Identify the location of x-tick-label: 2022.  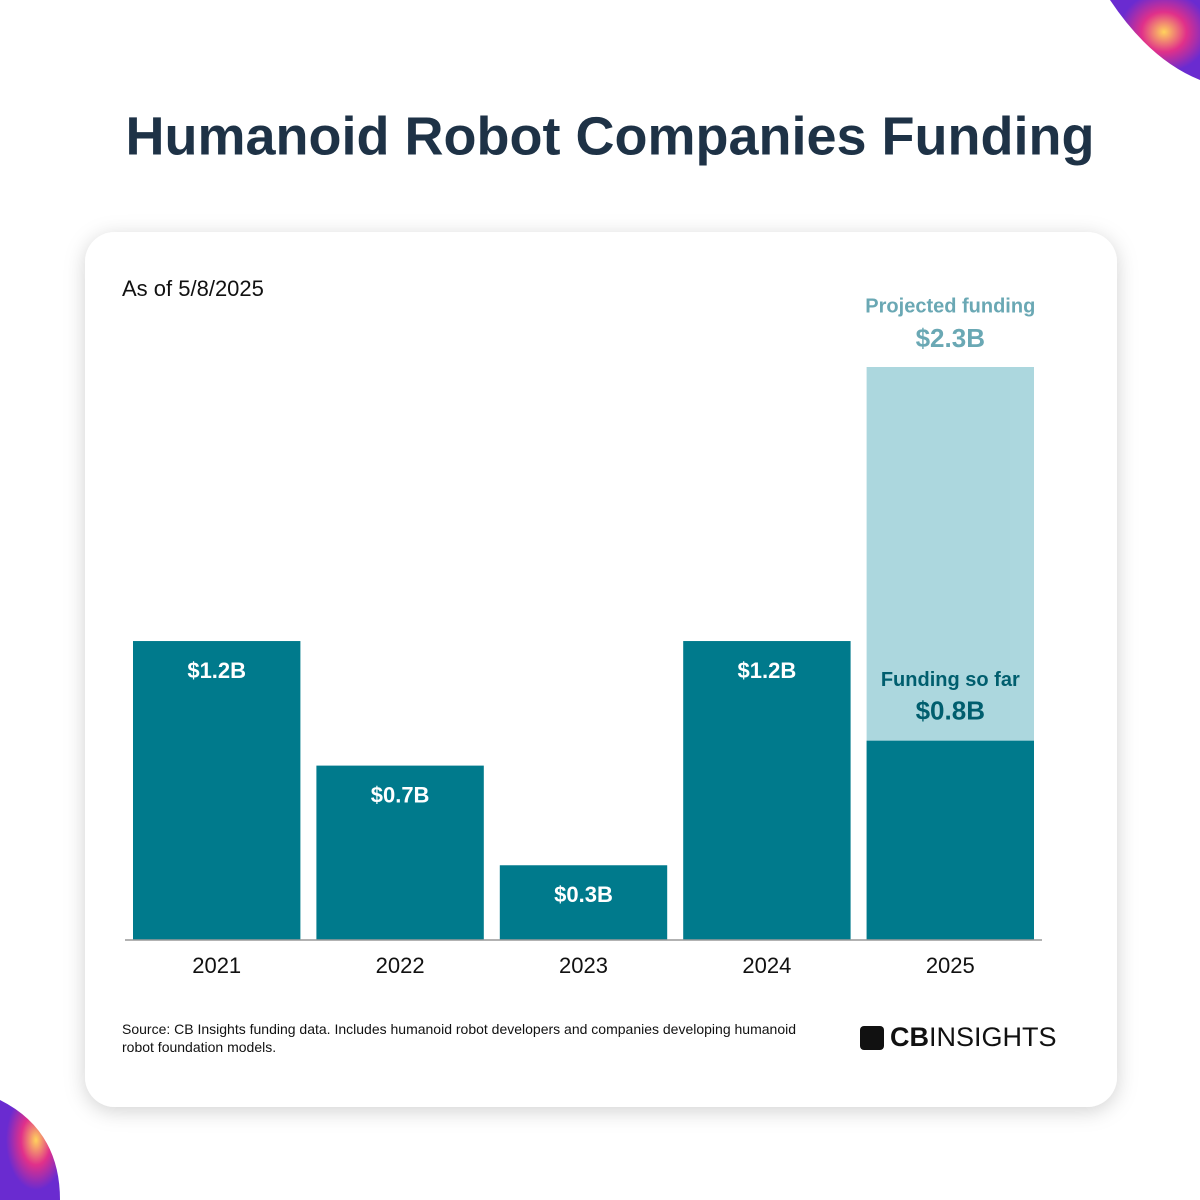
(400, 965).